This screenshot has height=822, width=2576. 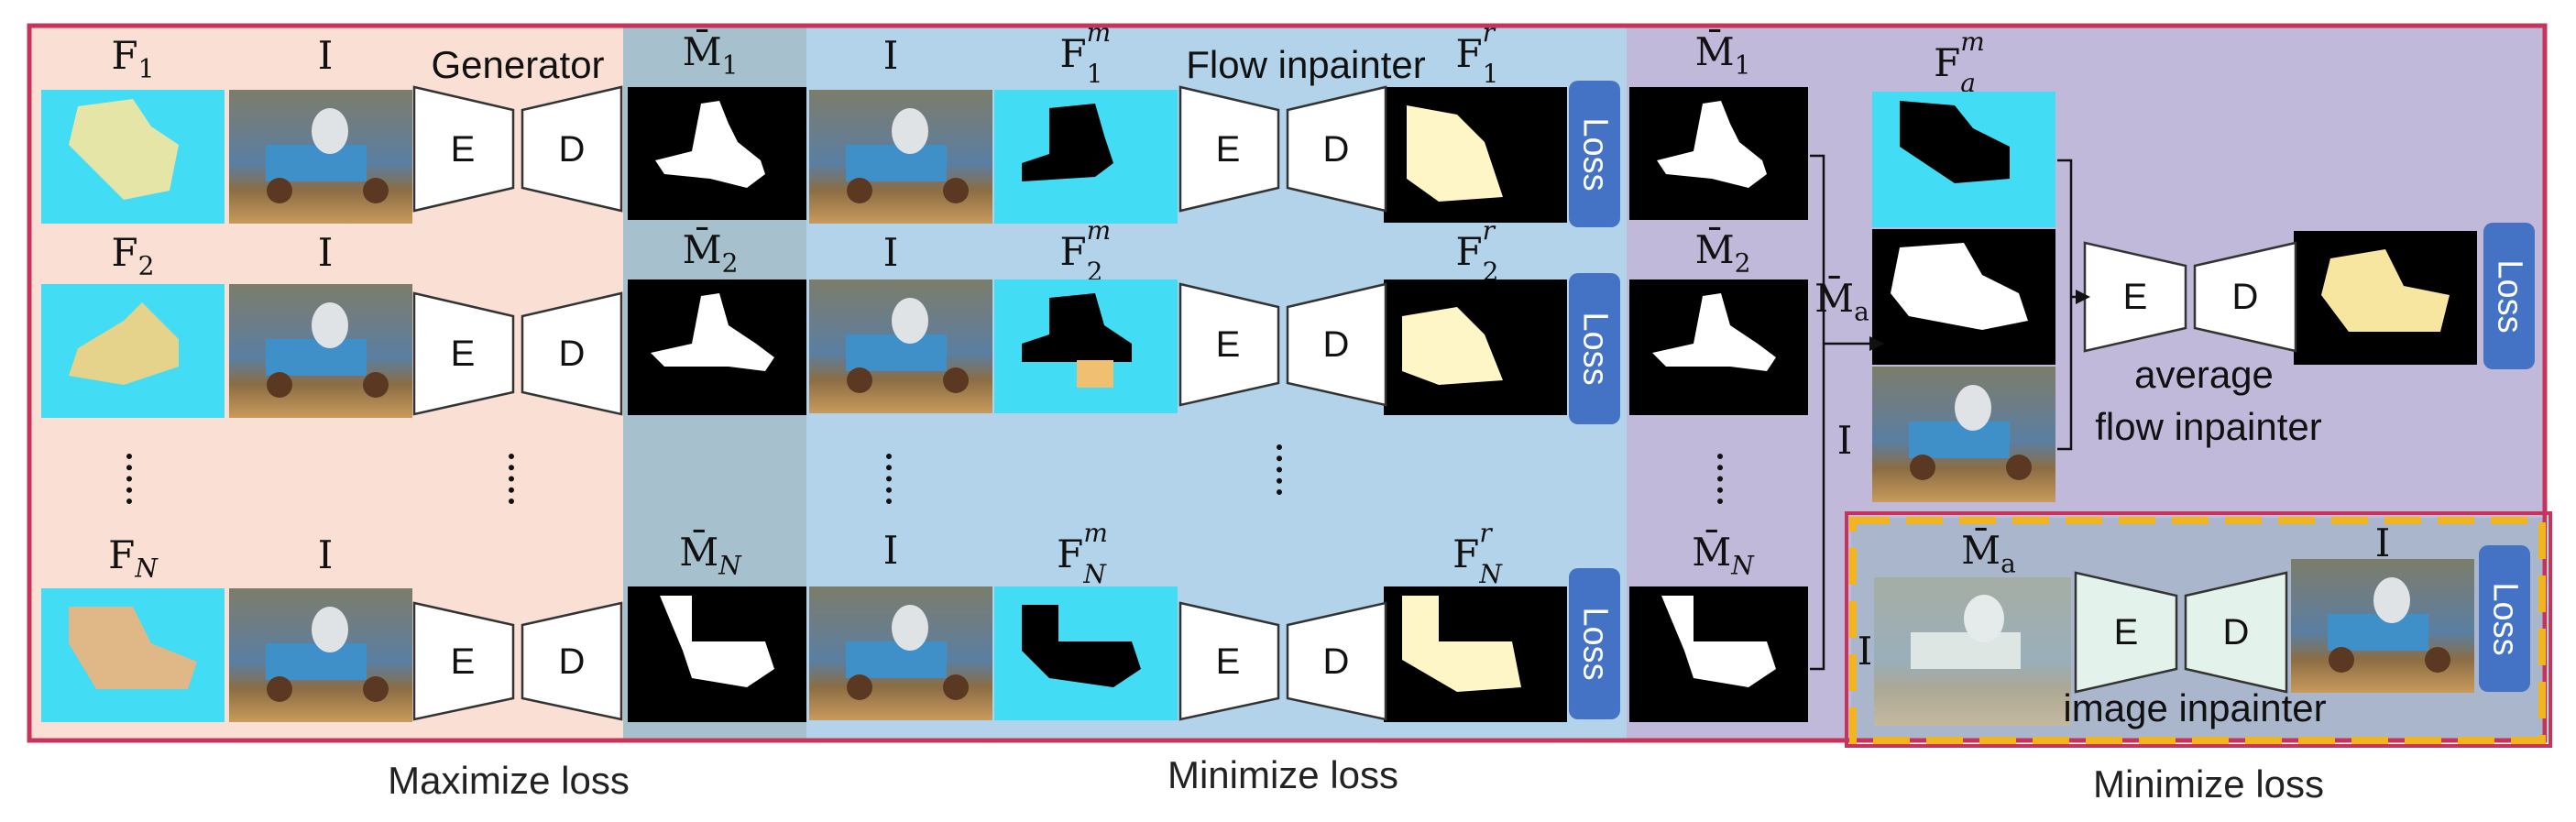 What do you see at coordinates (509, 780) in the screenshot?
I see `caption-maximize-loss: Maximize loss` at bounding box center [509, 780].